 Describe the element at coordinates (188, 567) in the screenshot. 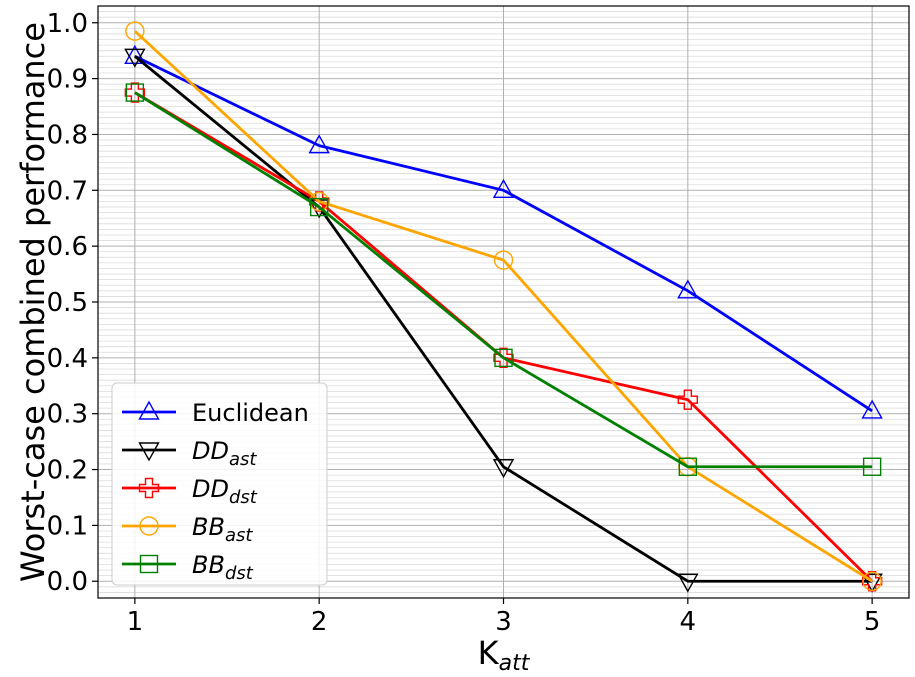

I see `legend-item: BBdst` at that location.